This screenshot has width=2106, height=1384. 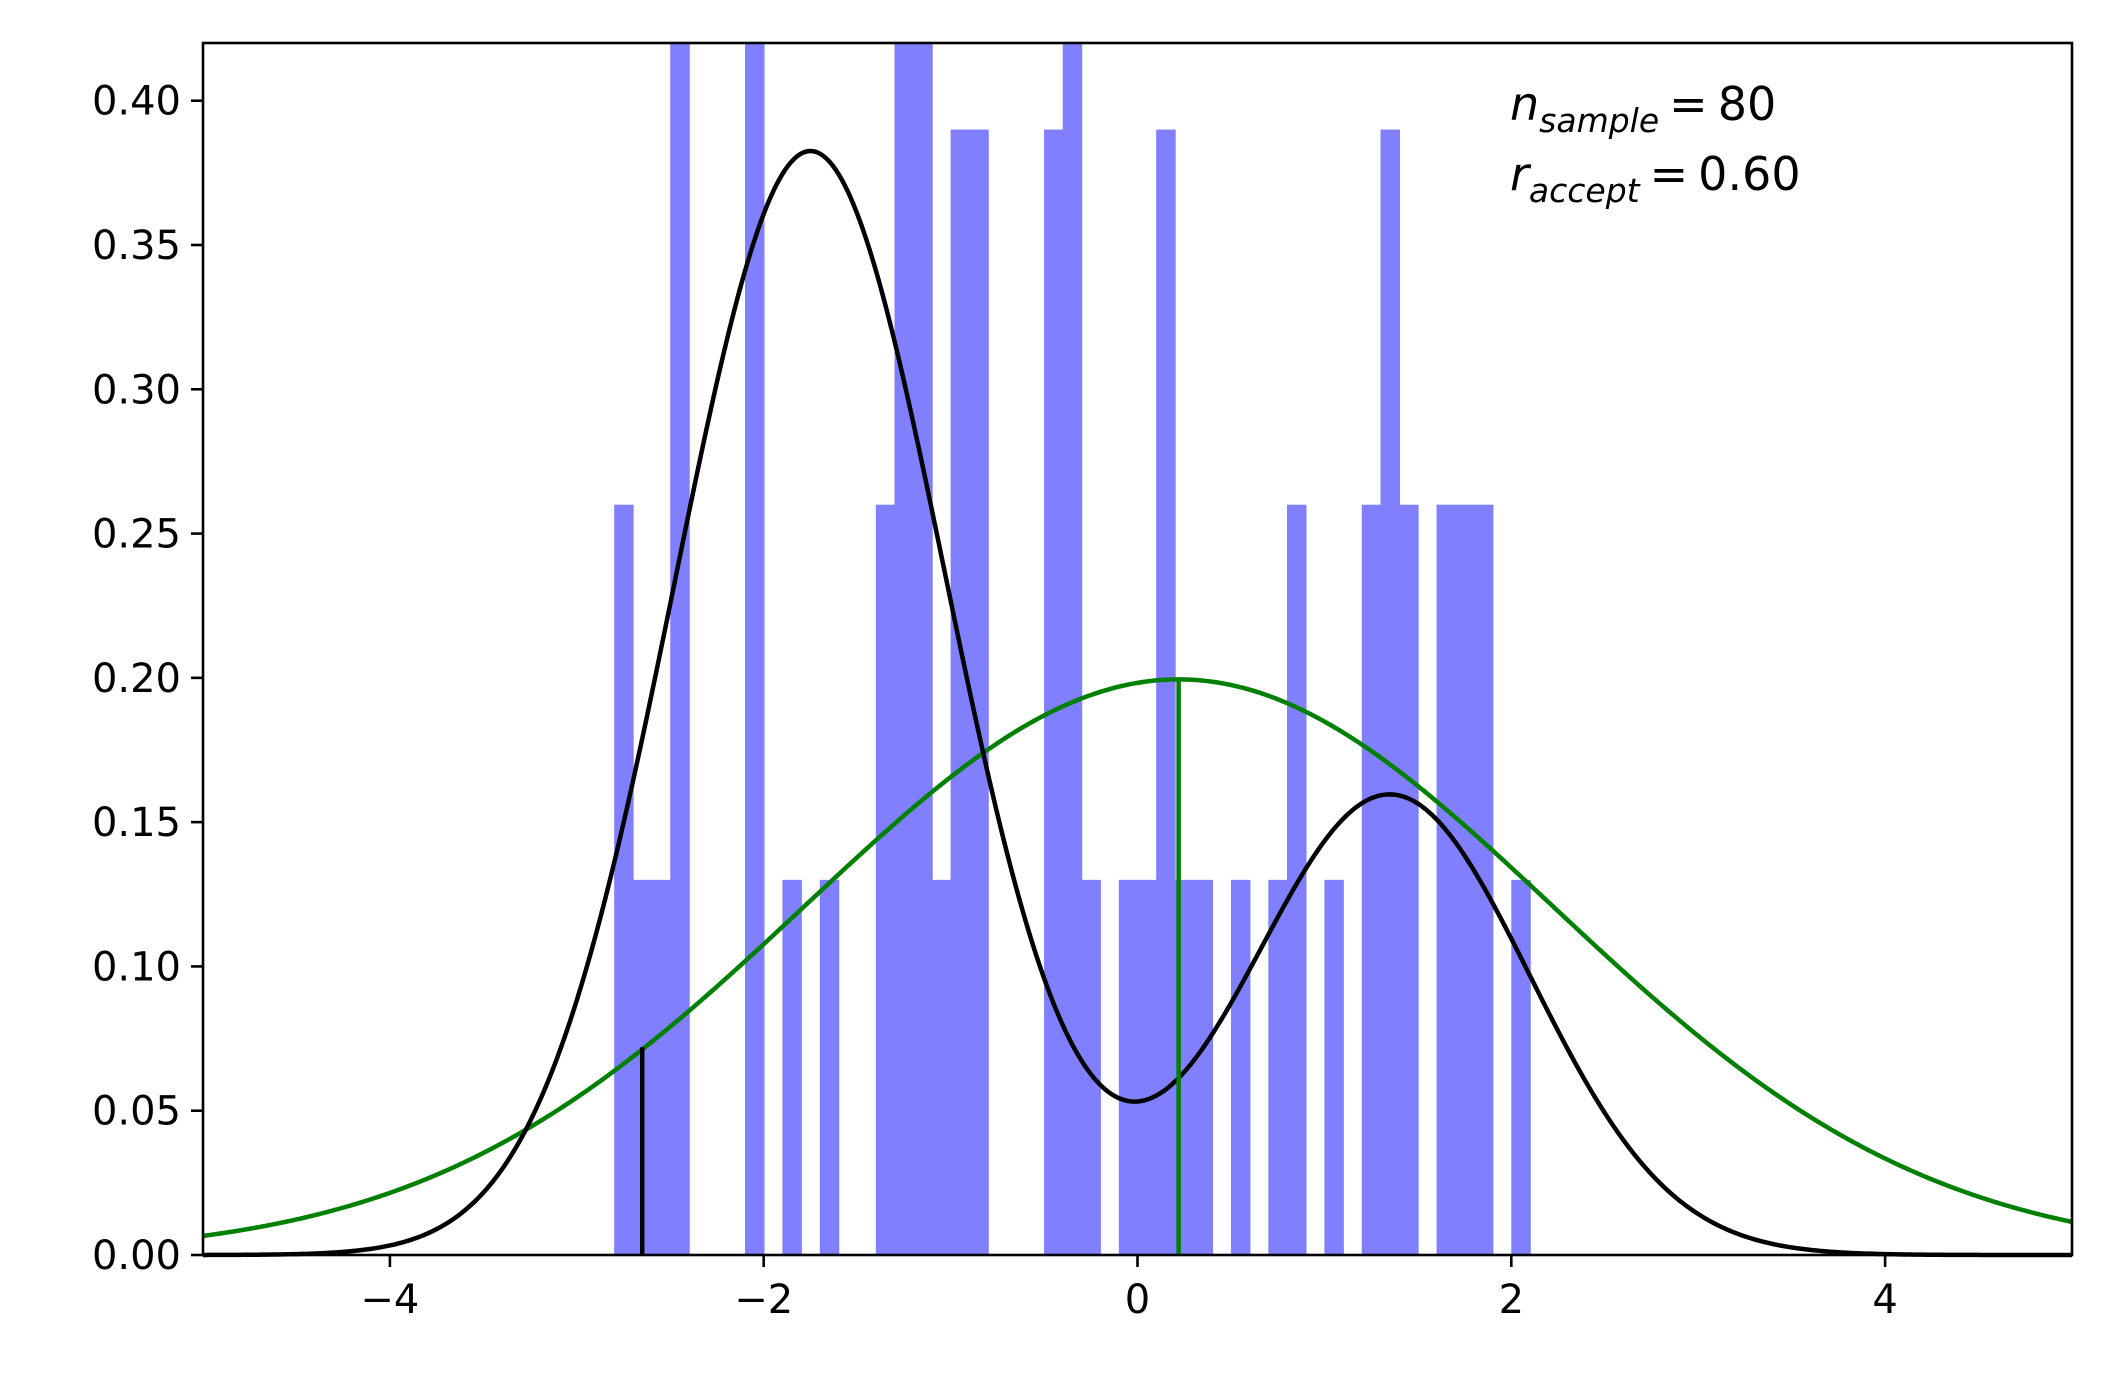 What do you see at coordinates (1884, 1300) in the screenshot?
I see `x-tick-label-4: 4` at bounding box center [1884, 1300].